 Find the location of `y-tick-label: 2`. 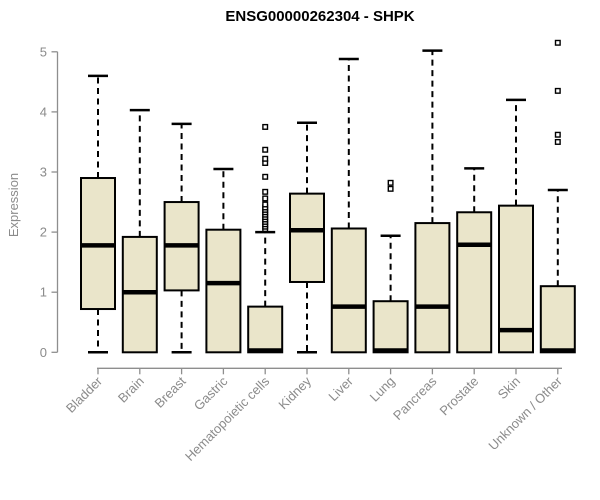

y-tick-label: 2 is located at coordinates (43, 232).